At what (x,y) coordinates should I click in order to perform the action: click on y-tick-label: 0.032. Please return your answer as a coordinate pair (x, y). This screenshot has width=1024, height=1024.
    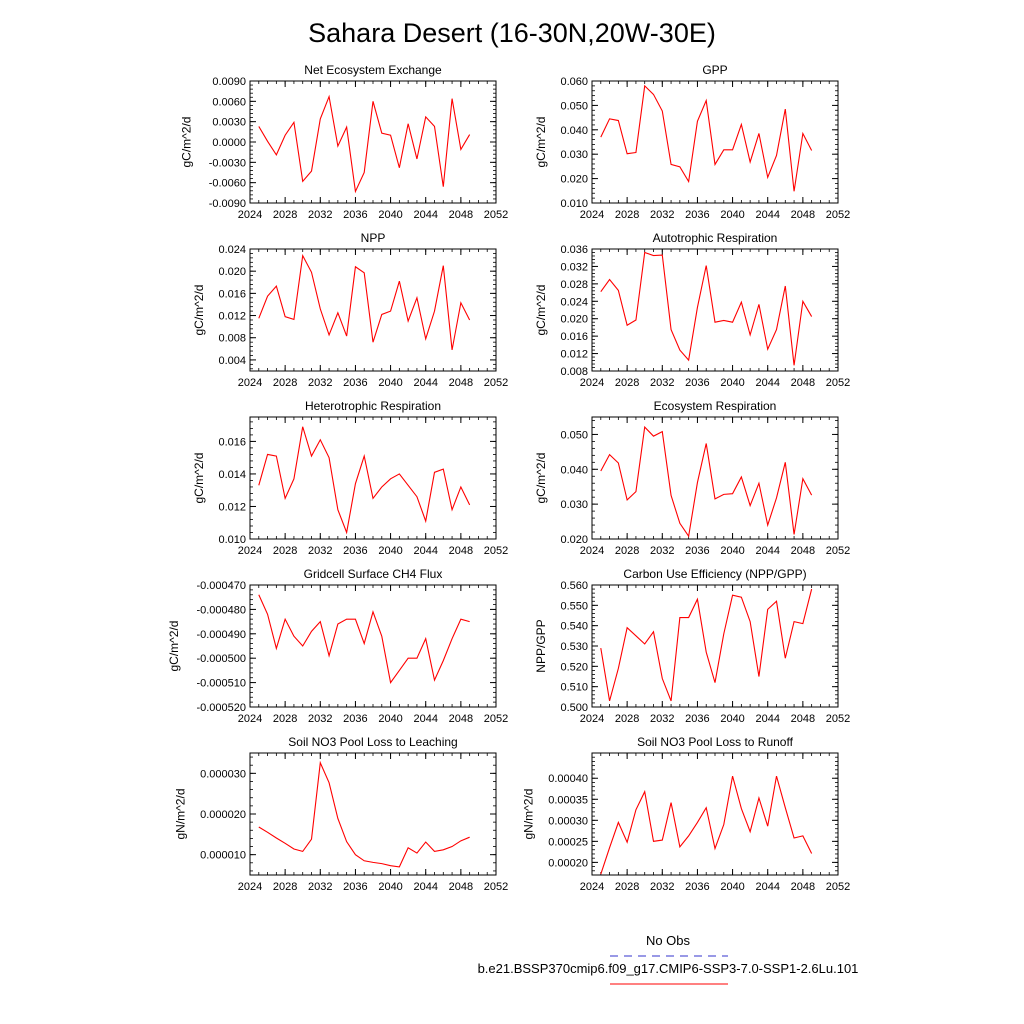
    Looking at the image, I should click on (574, 267).